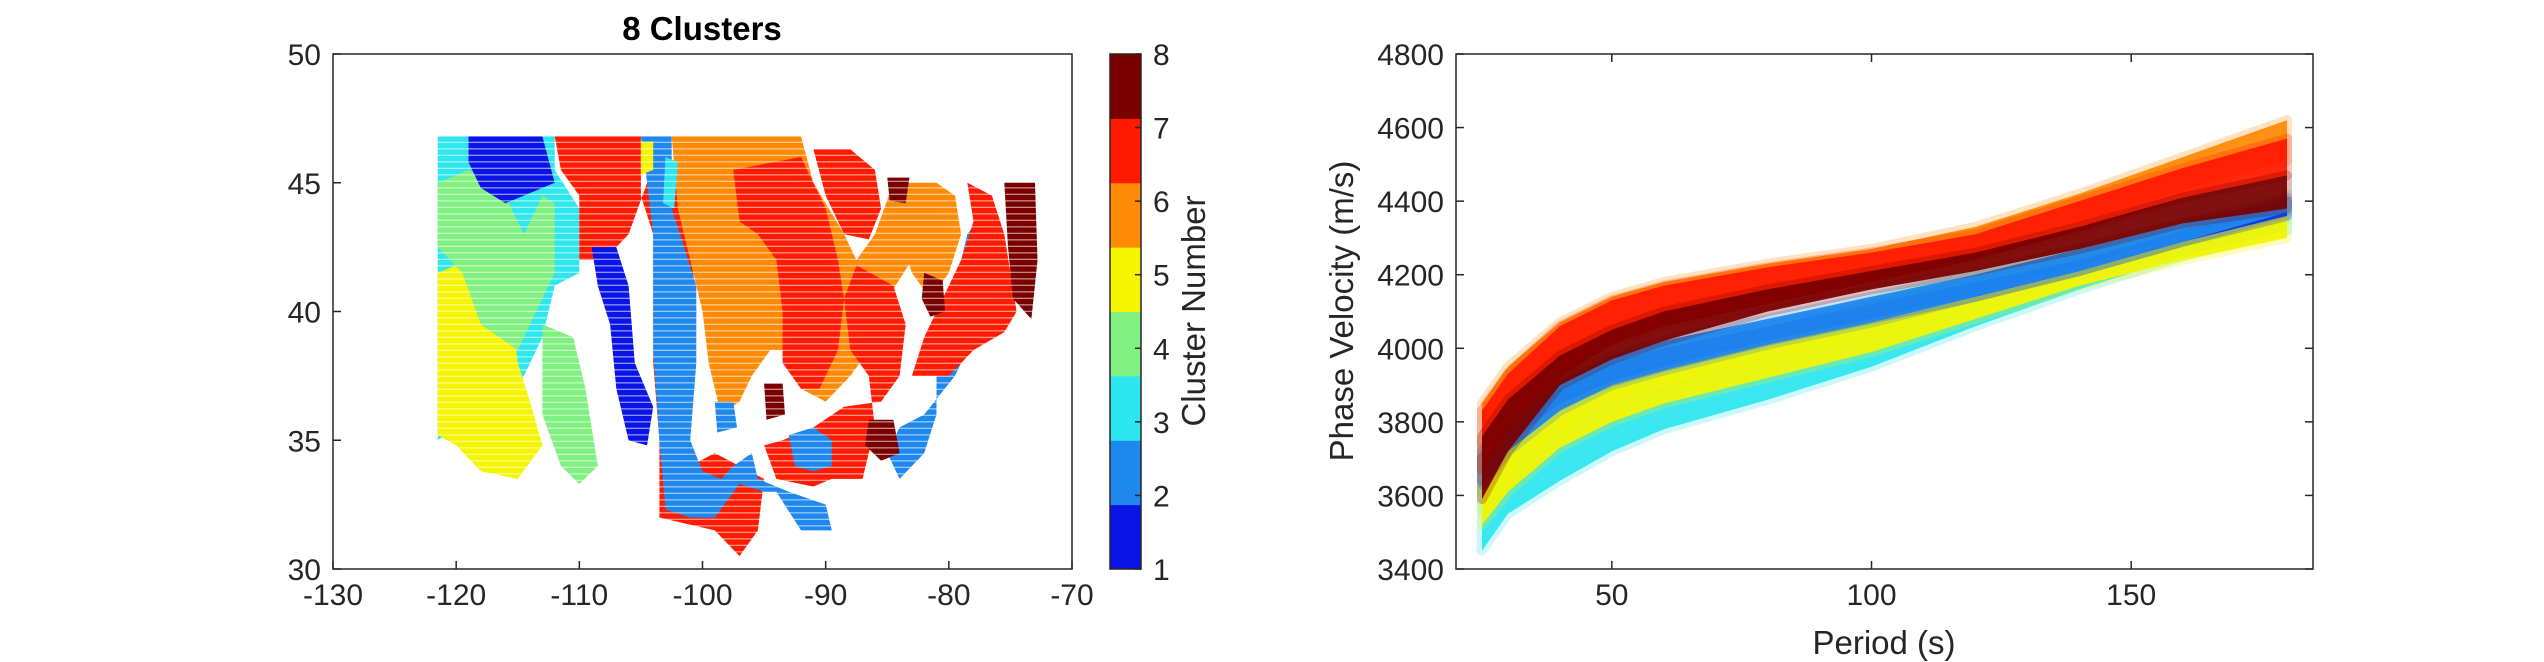 Image resolution: width=2544 pixels, height=662 pixels. I want to click on map-xtick-label: -70, so click(1071, 595).